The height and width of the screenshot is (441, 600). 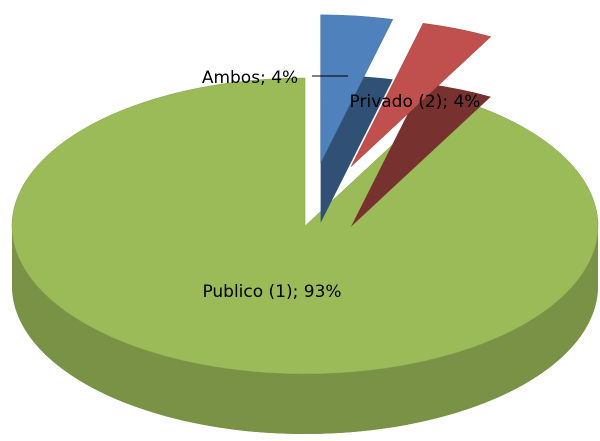 I want to click on slice-bottom, so click(x=420, y=155).